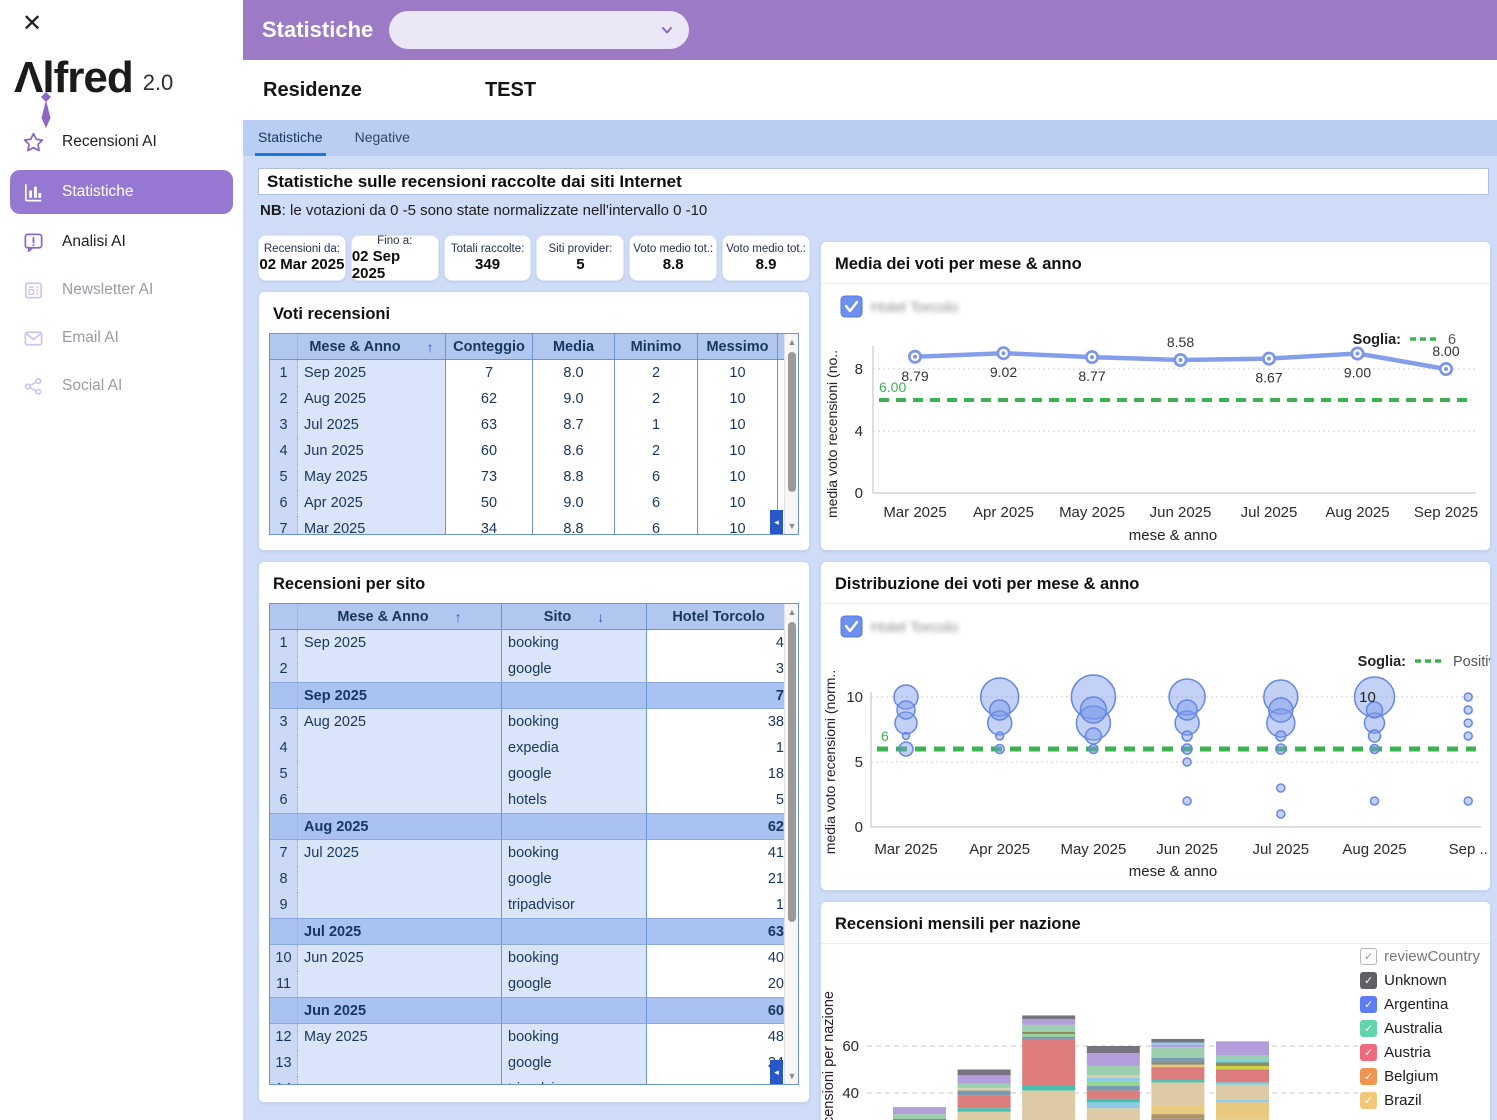 The height and width of the screenshot is (1120, 1497). What do you see at coordinates (121, 192) in the screenshot?
I see `sidebar-item-statistiche: Statistiche` at bounding box center [121, 192].